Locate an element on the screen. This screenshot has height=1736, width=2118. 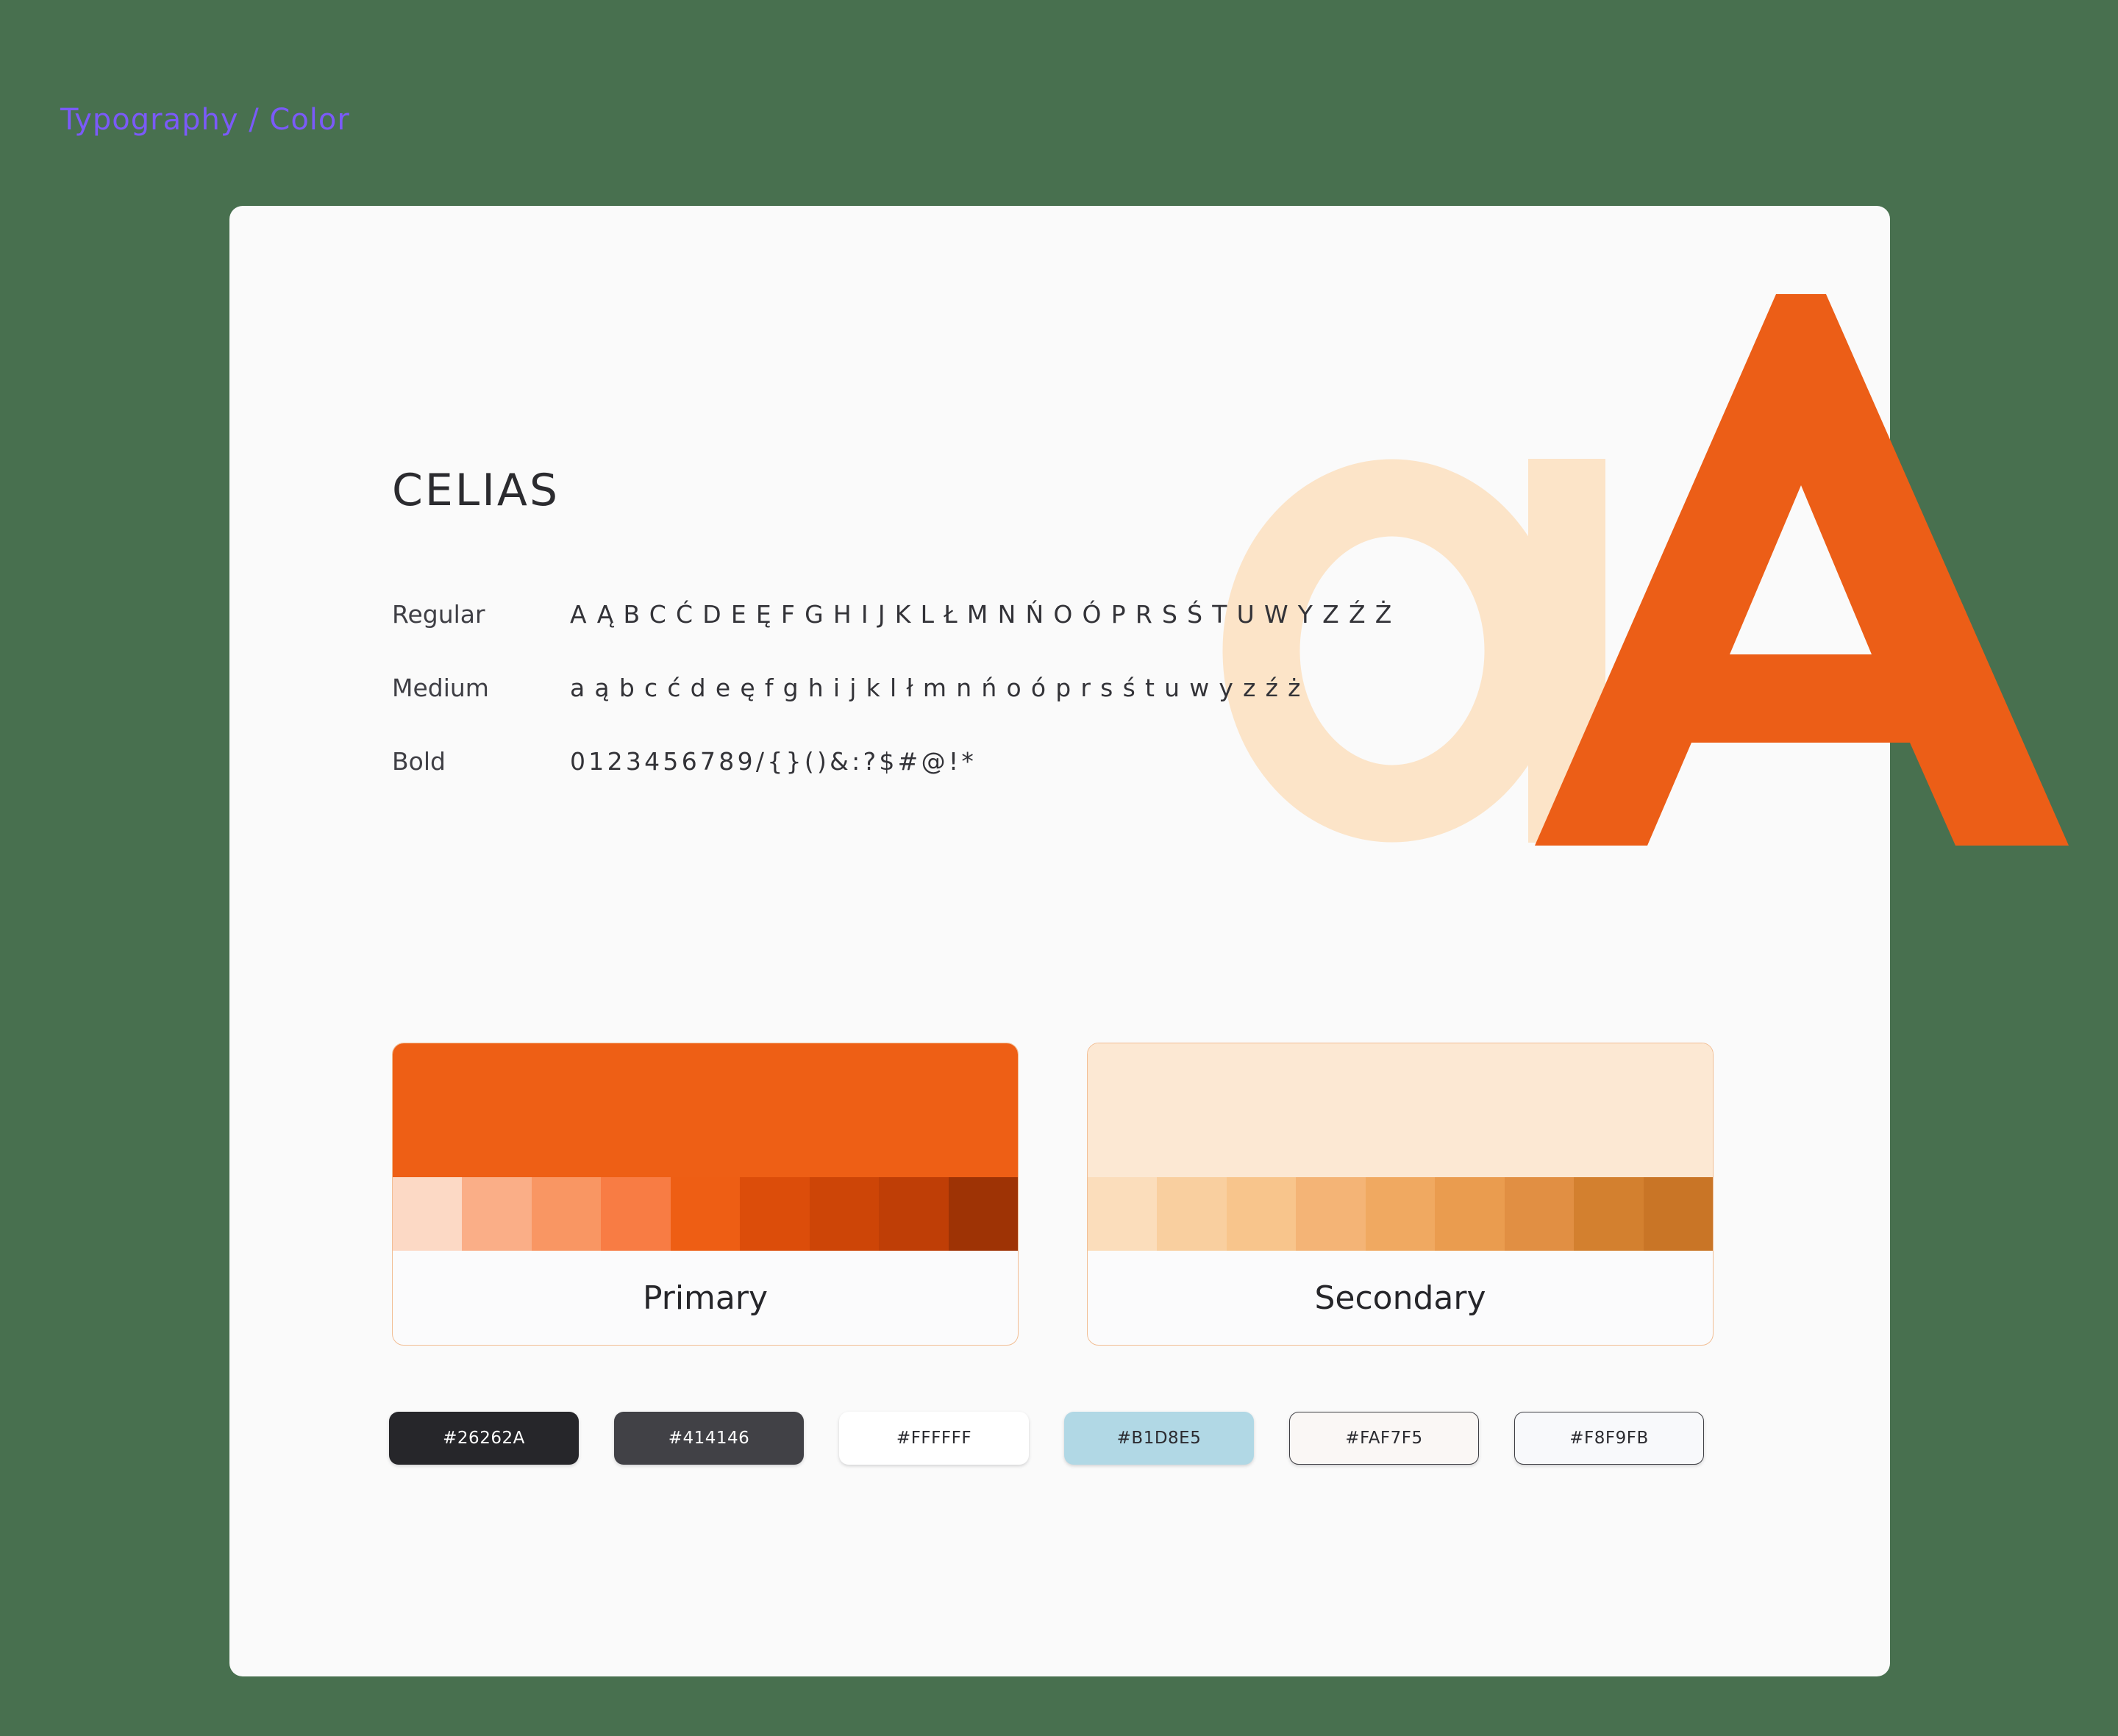
hex-chip: #414146 is located at coordinates (709, 1438).